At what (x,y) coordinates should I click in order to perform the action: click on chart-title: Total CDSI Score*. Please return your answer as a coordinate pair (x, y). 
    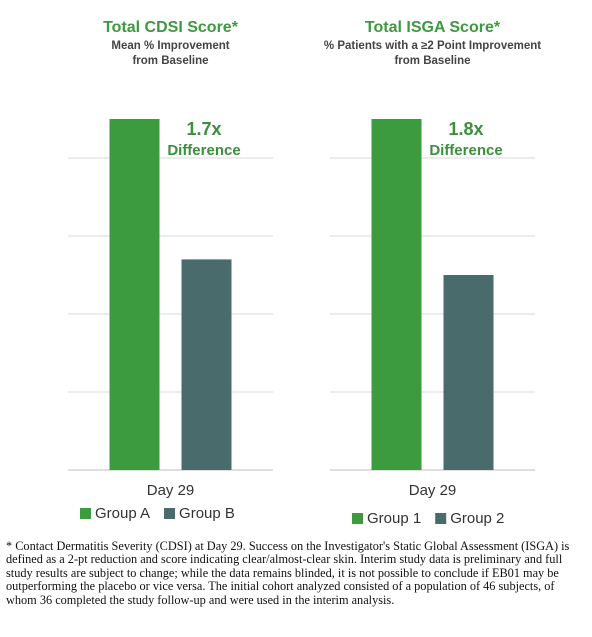
    Looking at the image, I should click on (171, 27).